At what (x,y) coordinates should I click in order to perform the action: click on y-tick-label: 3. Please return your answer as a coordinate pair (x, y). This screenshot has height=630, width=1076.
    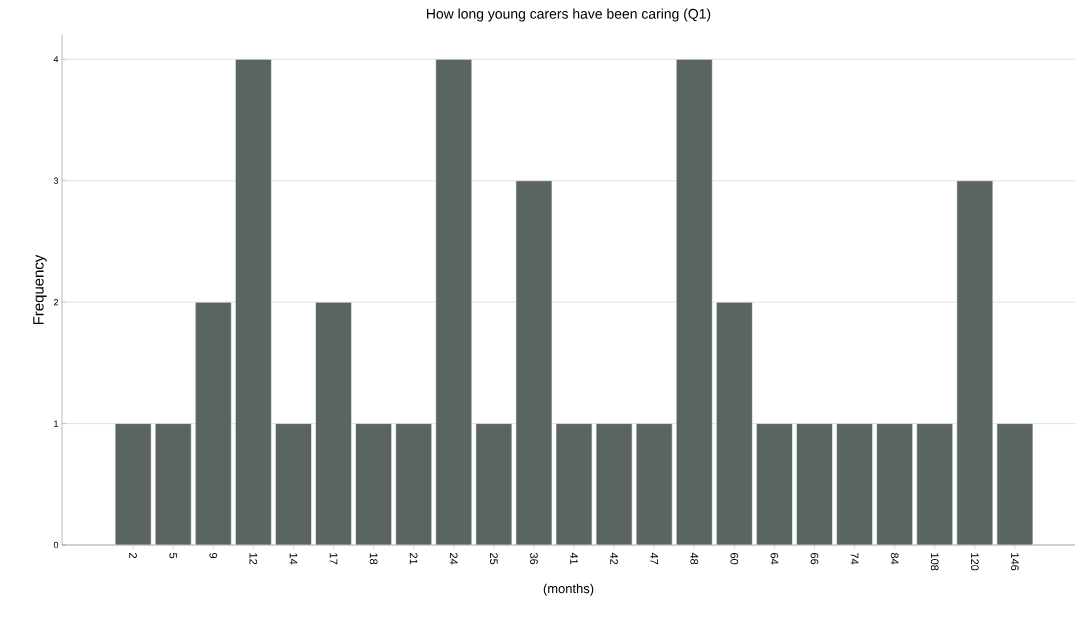
    Looking at the image, I should click on (56, 180).